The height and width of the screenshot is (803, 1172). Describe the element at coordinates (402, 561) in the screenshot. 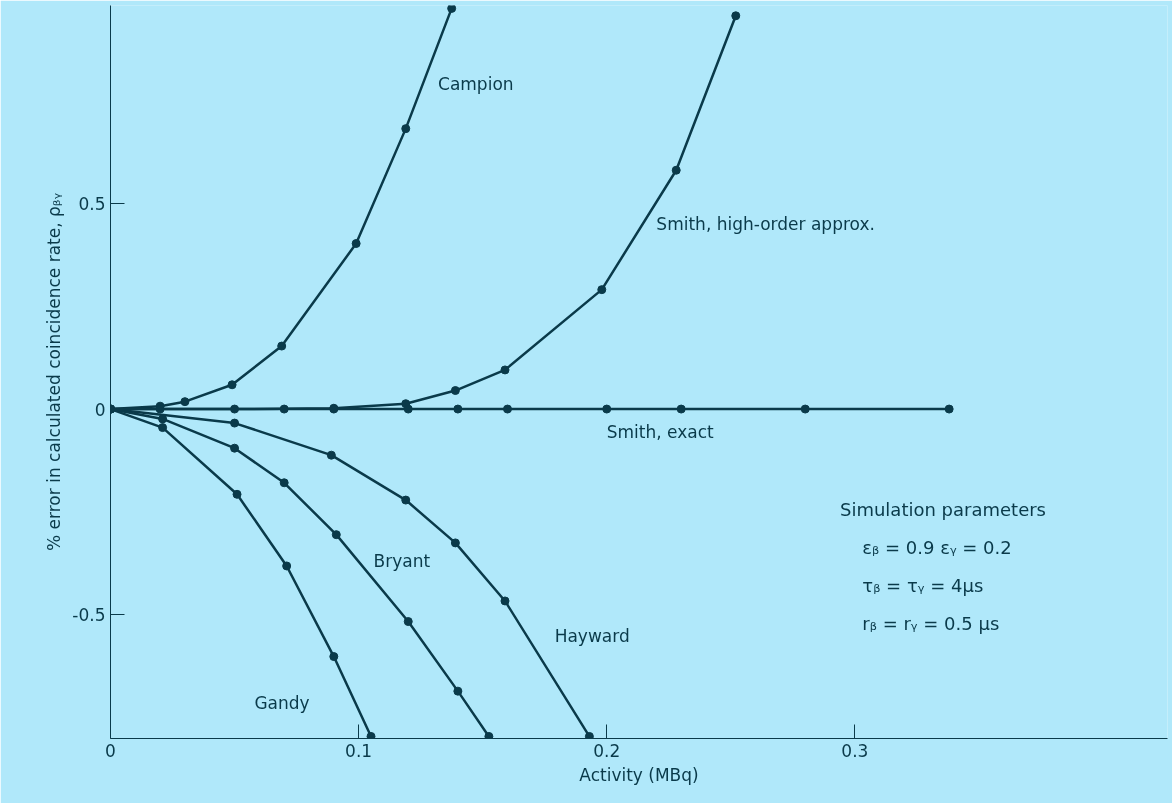

I see `series-label: Bryant` at that location.